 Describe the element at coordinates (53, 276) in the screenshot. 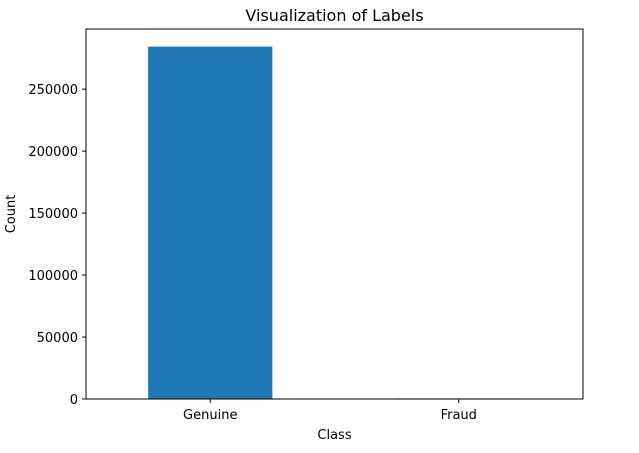

I see `y-tick-label: 100000` at that location.